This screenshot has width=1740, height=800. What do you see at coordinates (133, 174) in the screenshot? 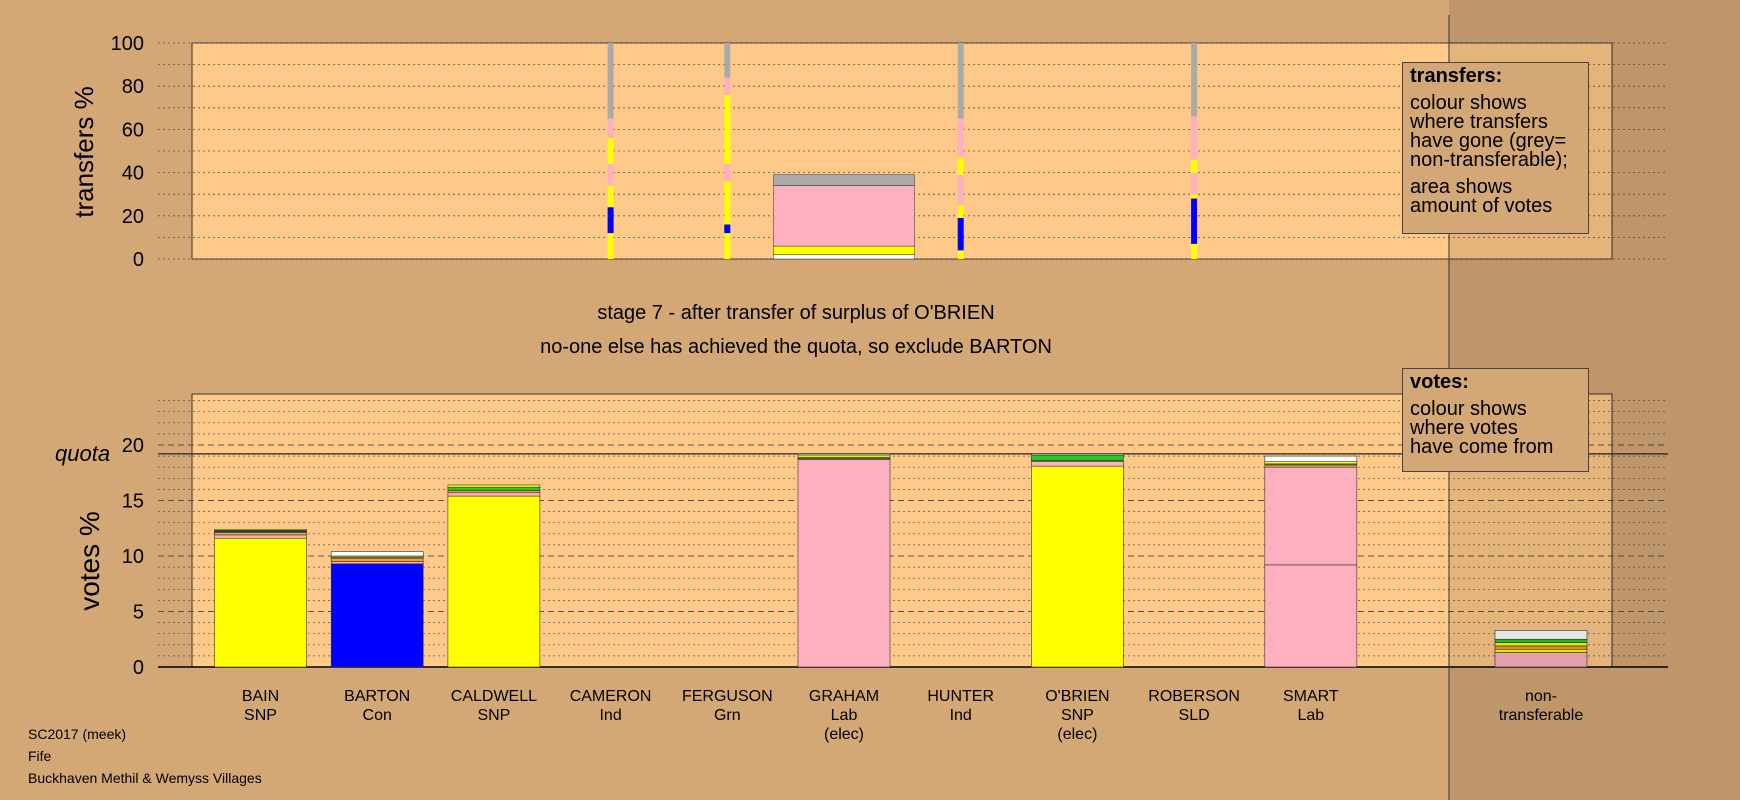
I see `y-tick-label: 40` at bounding box center [133, 174].